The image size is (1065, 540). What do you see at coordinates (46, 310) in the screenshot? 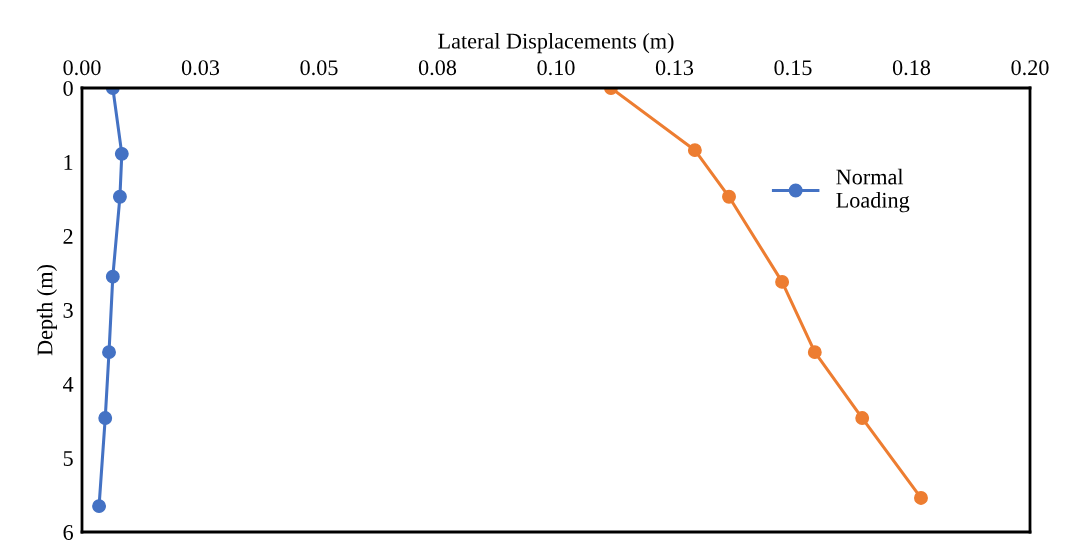
I see `y-axis-title: Depth (m)` at bounding box center [46, 310].